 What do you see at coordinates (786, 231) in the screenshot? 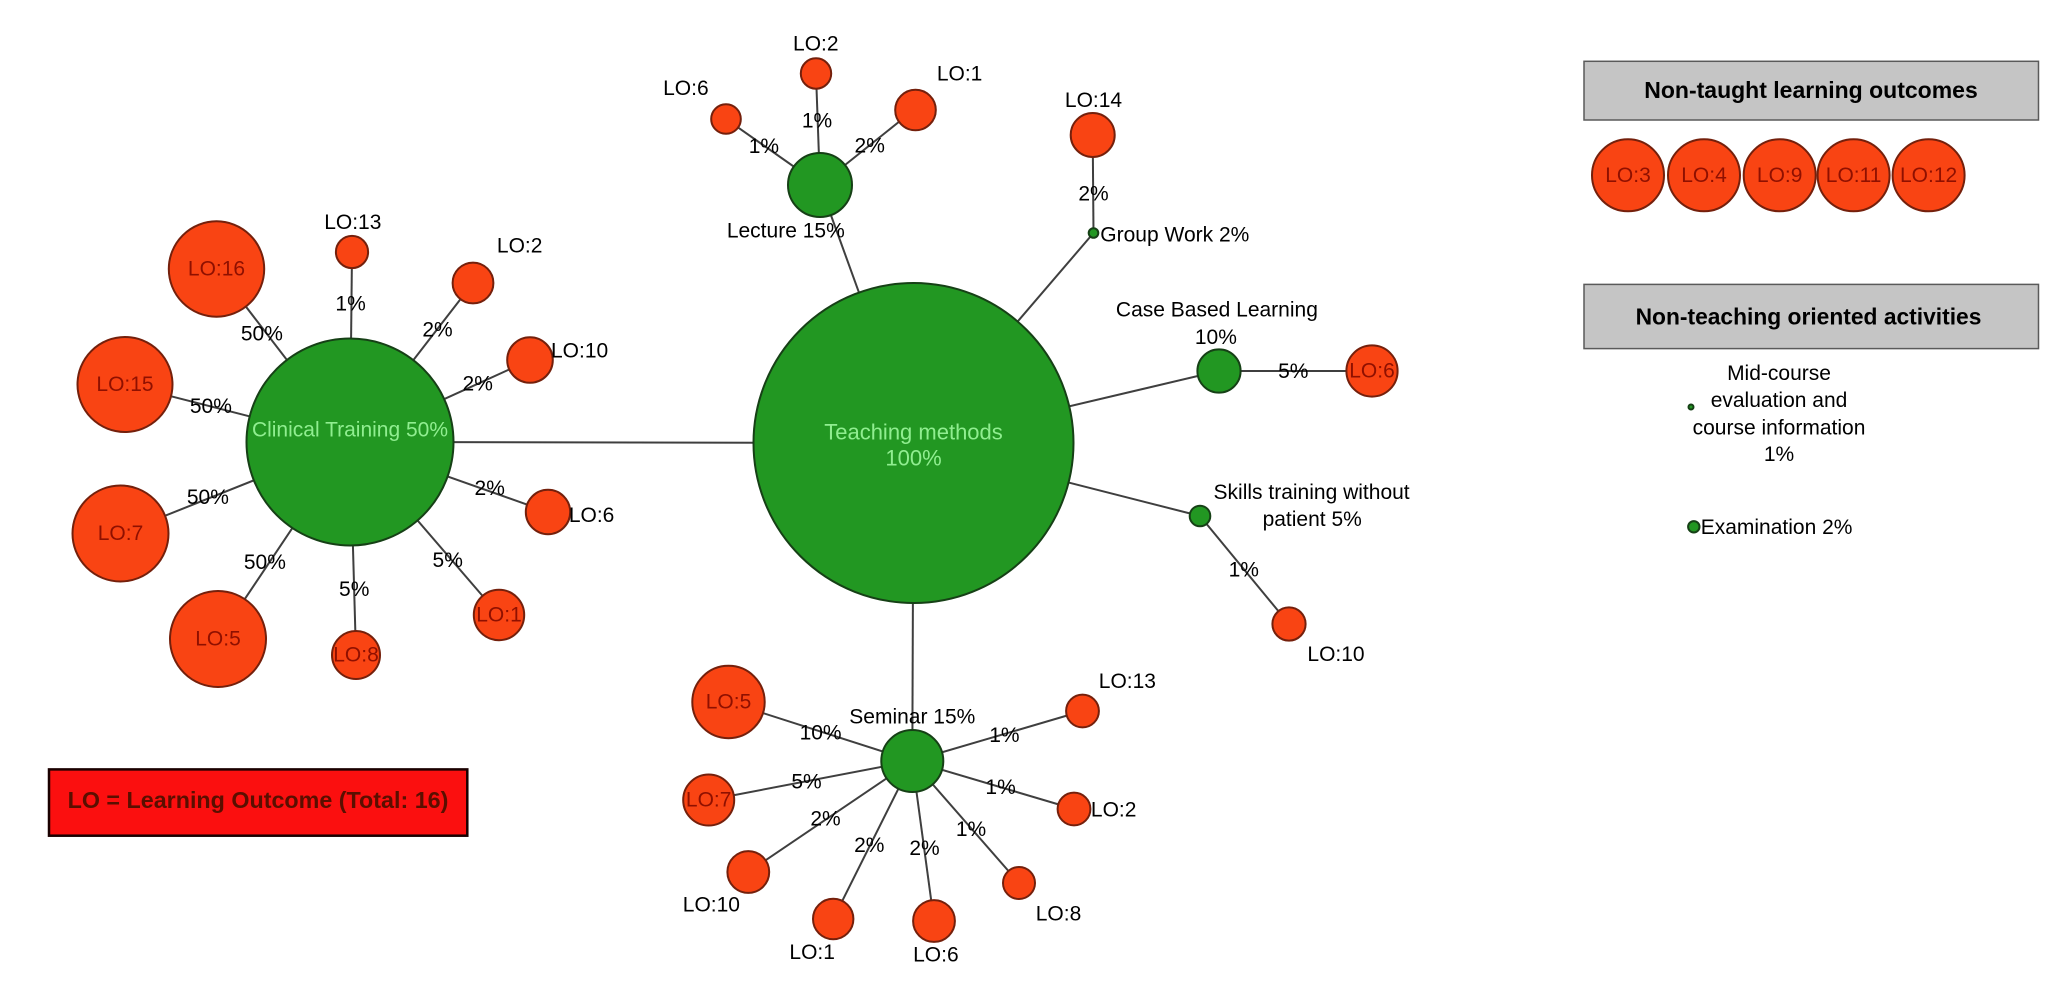
I see `svg-text: Lecture 15%` at bounding box center [786, 231].